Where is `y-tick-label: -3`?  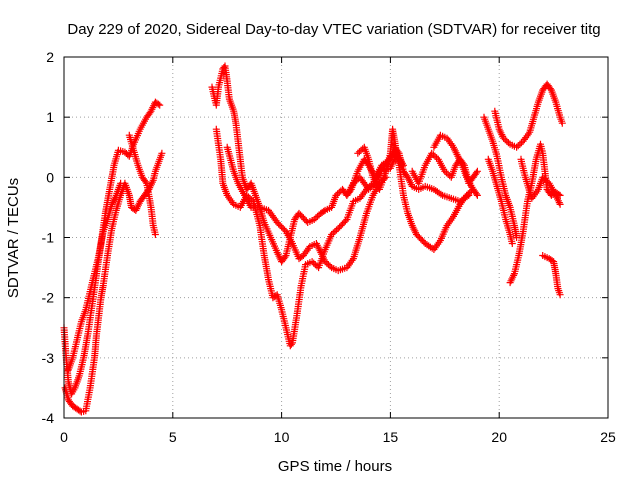
y-tick-label: -3 is located at coordinates (48, 358).